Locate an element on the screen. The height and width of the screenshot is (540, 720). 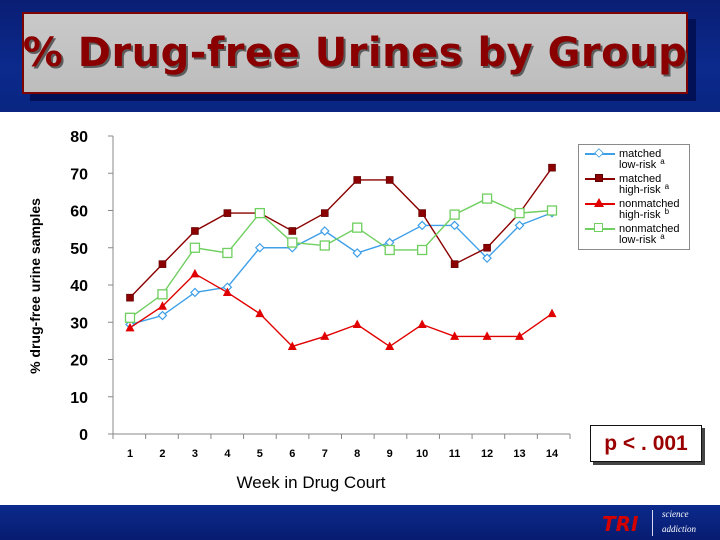
y-tick-label: 50 is located at coordinates (79, 249).